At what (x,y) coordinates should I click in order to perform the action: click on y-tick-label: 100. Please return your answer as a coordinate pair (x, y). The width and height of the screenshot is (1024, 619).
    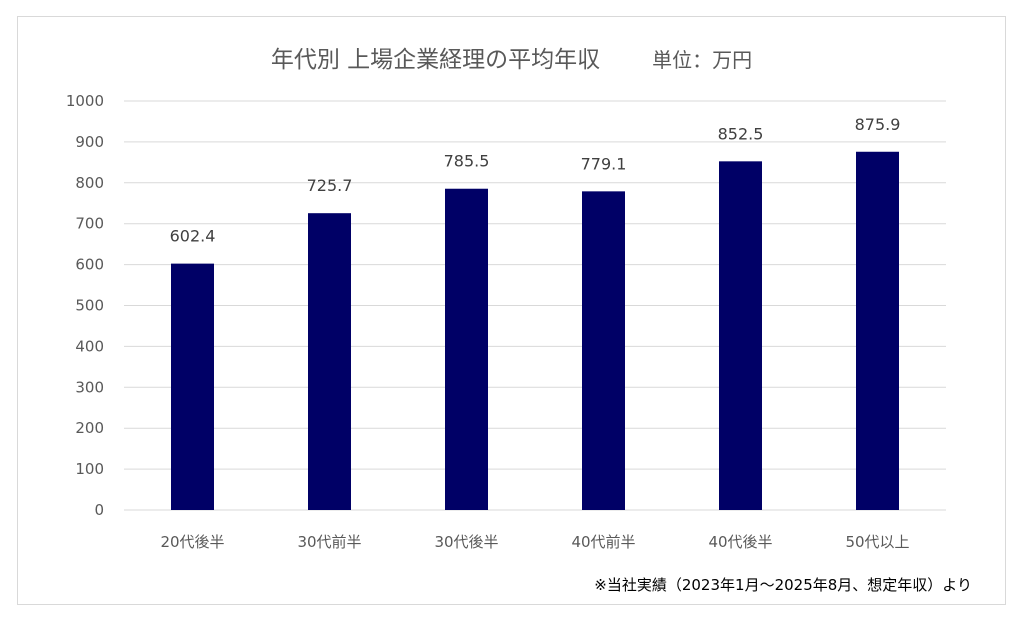
    Looking at the image, I should click on (89, 469).